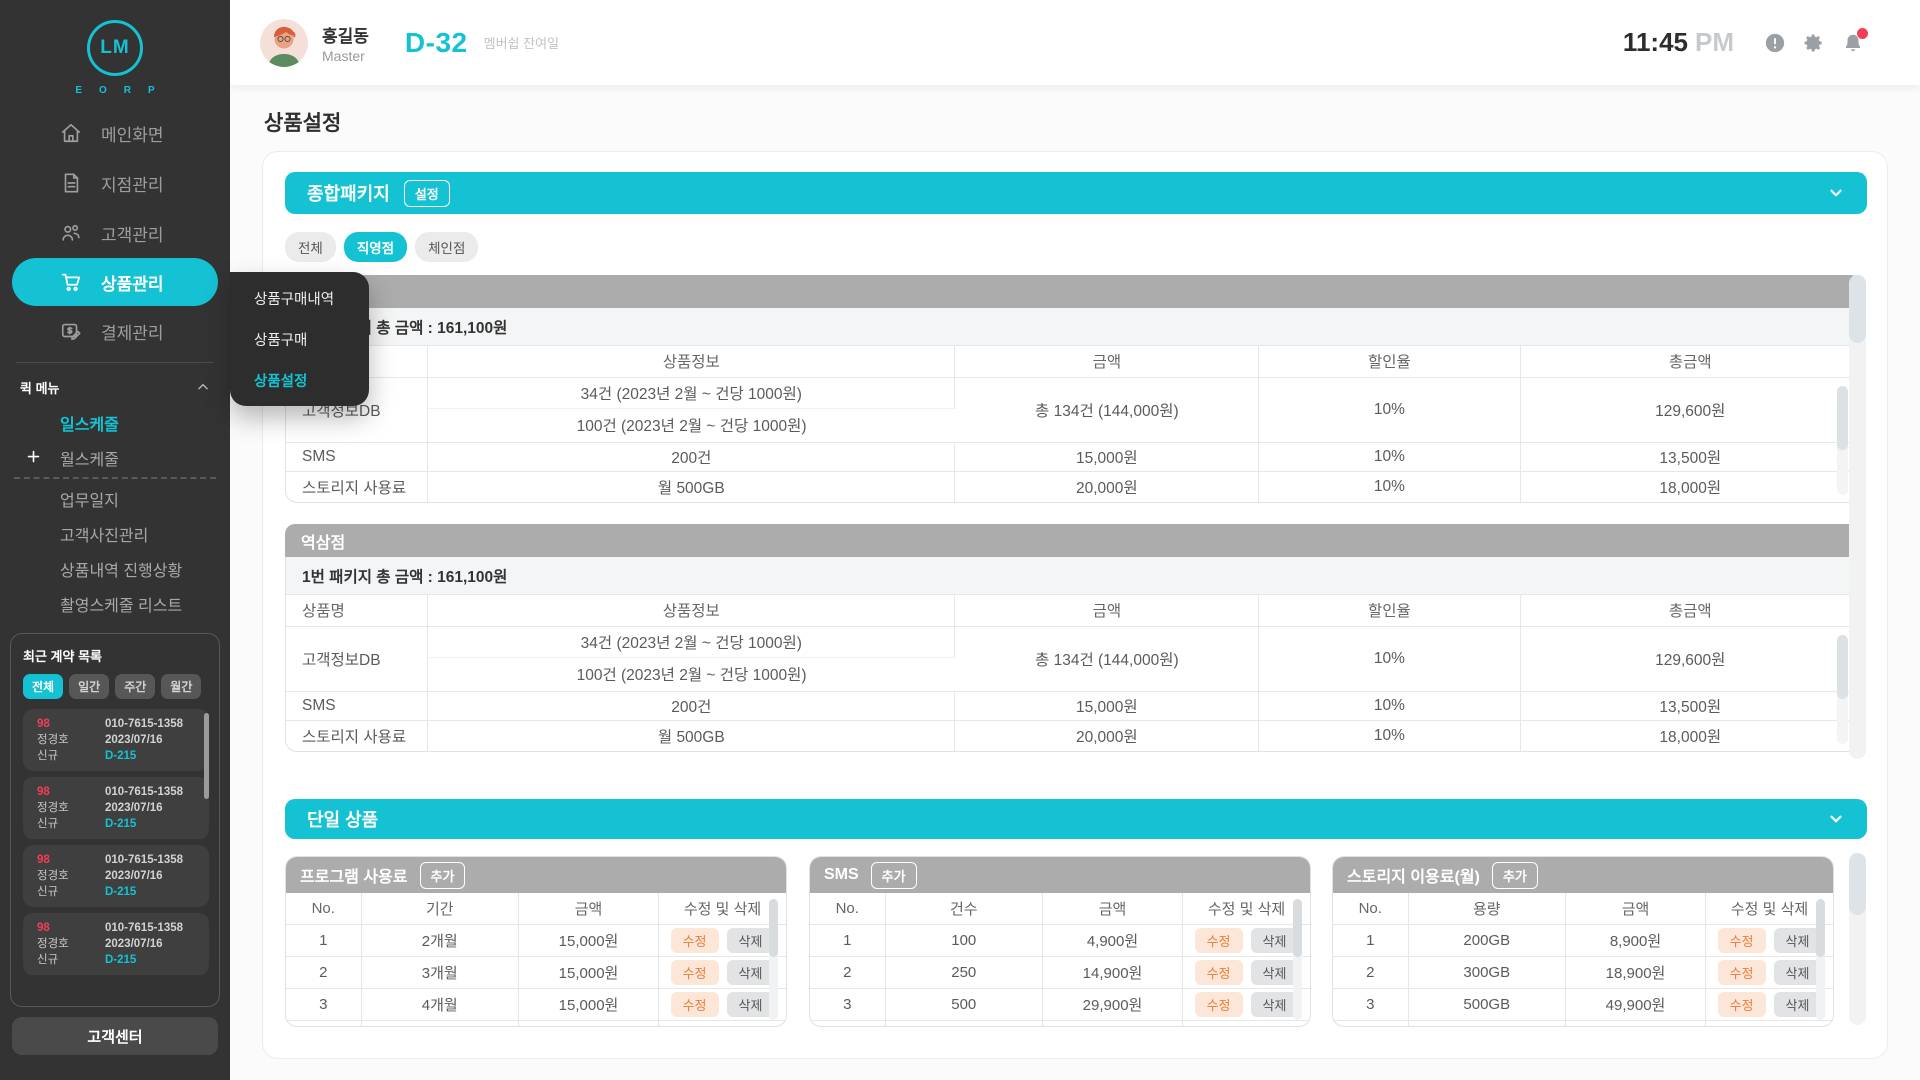  What do you see at coordinates (310, 247) in the screenshot?
I see `tab-all: 전체` at bounding box center [310, 247].